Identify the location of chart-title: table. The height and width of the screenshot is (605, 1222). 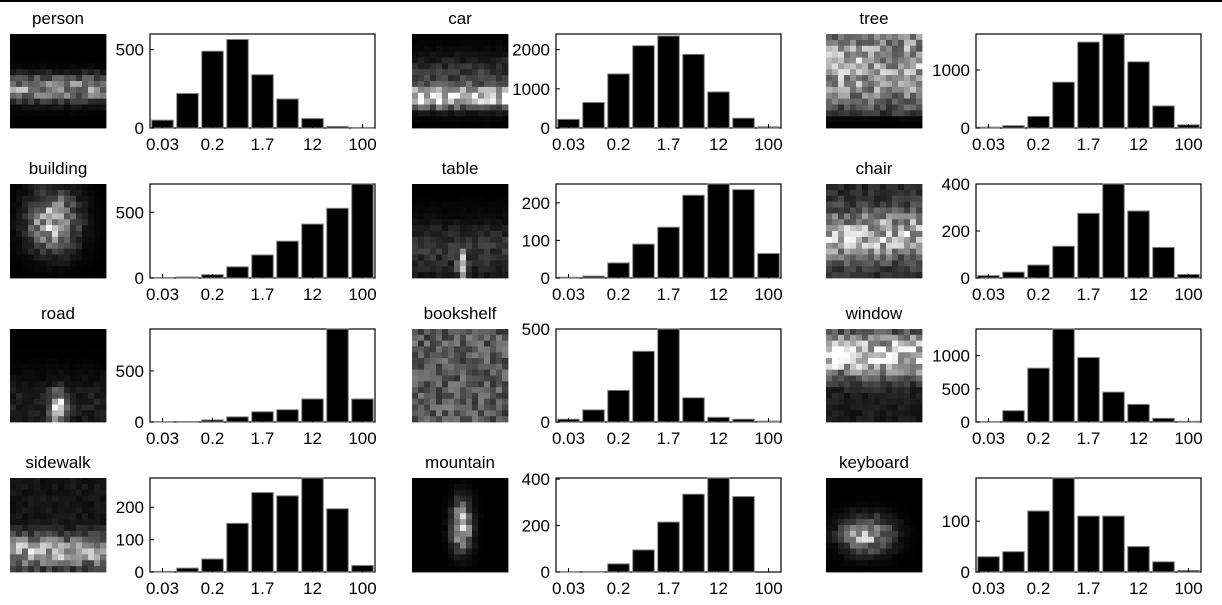
(460, 168).